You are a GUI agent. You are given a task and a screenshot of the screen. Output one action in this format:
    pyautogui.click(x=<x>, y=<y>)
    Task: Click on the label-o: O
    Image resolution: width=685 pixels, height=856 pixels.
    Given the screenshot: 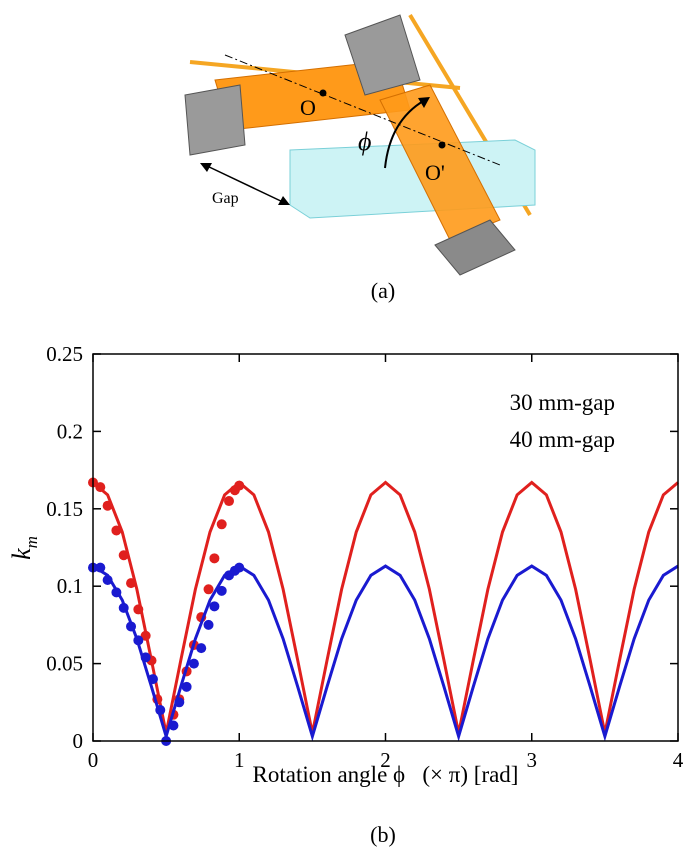 What is the action you would take?
    pyautogui.click(x=308, y=107)
    